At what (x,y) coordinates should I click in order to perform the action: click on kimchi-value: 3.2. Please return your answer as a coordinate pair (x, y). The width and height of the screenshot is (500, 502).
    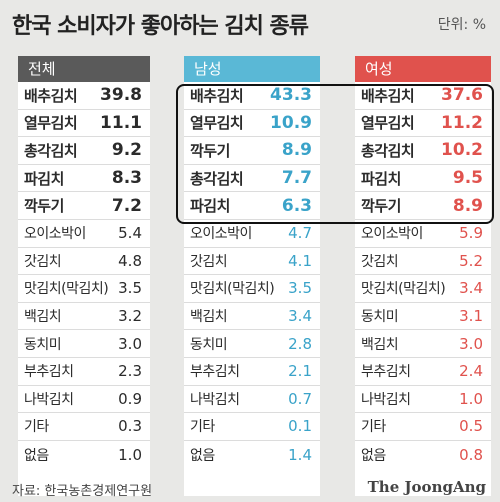
    Looking at the image, I should click on (130, 316).